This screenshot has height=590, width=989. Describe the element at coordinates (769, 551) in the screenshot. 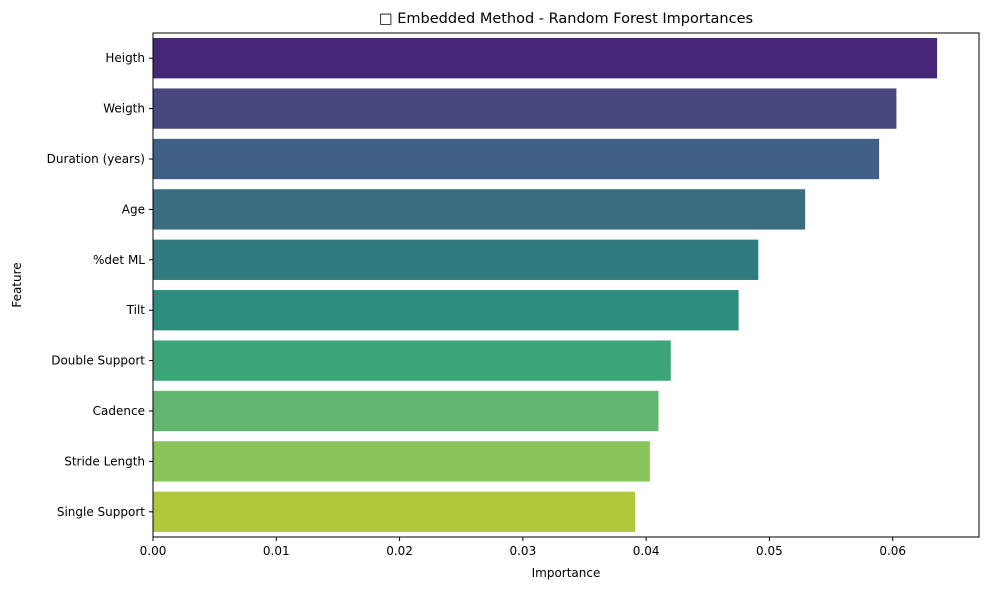

I see `x-tick-label: 0.05` at that location.